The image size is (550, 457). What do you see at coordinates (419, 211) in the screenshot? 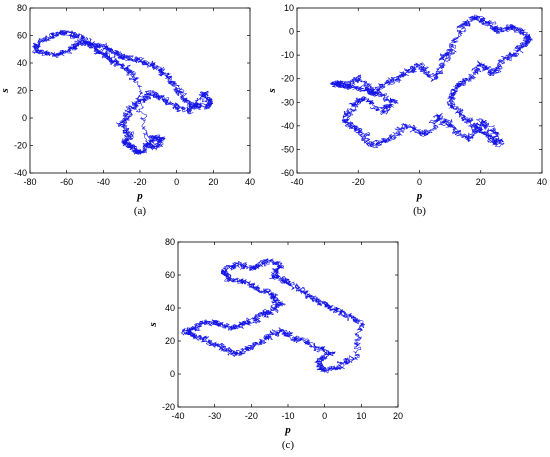
I see `panel-caption: (b)` at bounding box center [419, 211].